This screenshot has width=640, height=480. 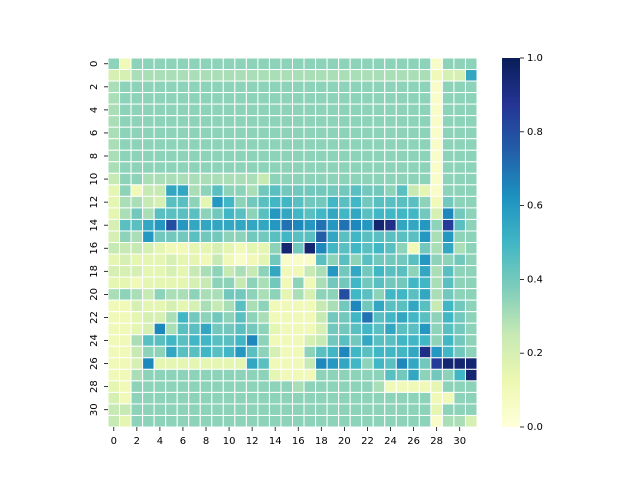 What do you see at coordinates (94, 271) in the screenshot?
I see `y-tick-label: 18` at bounding box center [94, 271].